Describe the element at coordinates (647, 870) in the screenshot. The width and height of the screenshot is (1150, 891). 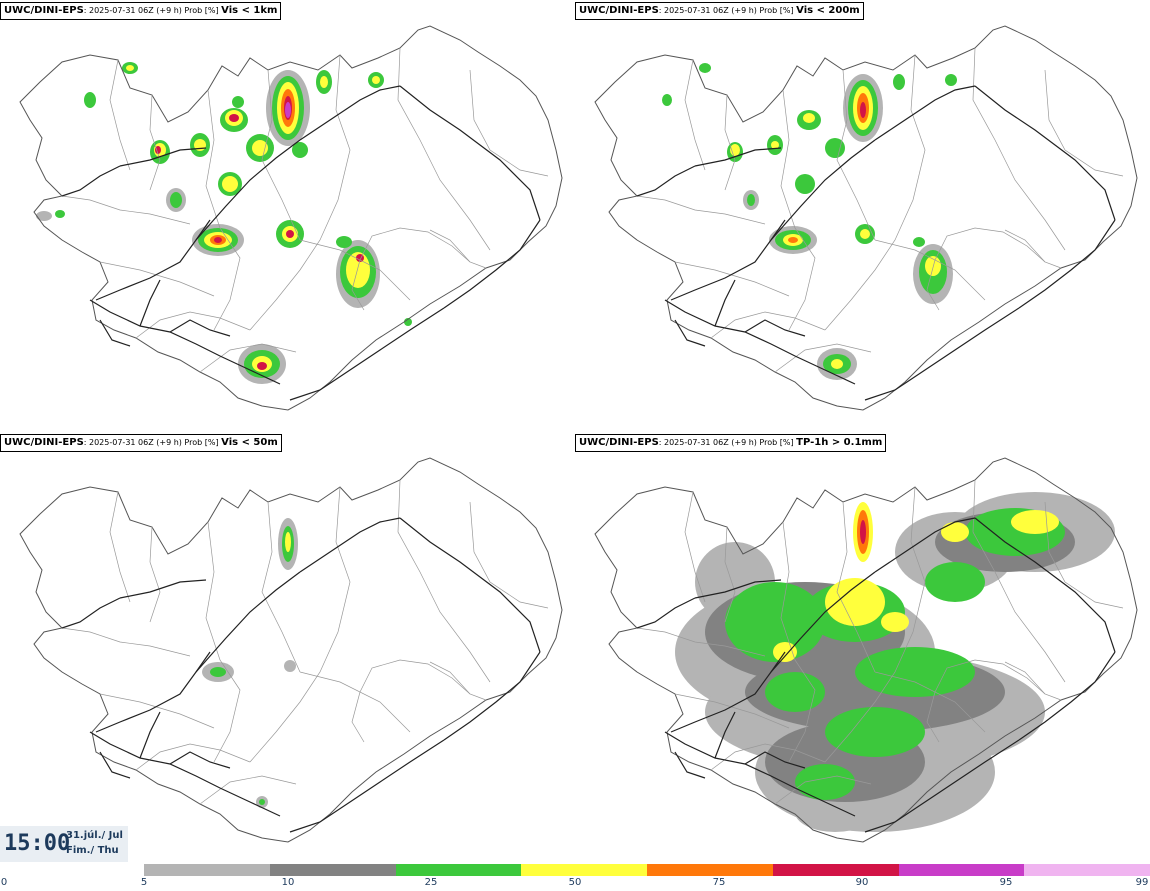
I see `probability-colorbar` at that location.